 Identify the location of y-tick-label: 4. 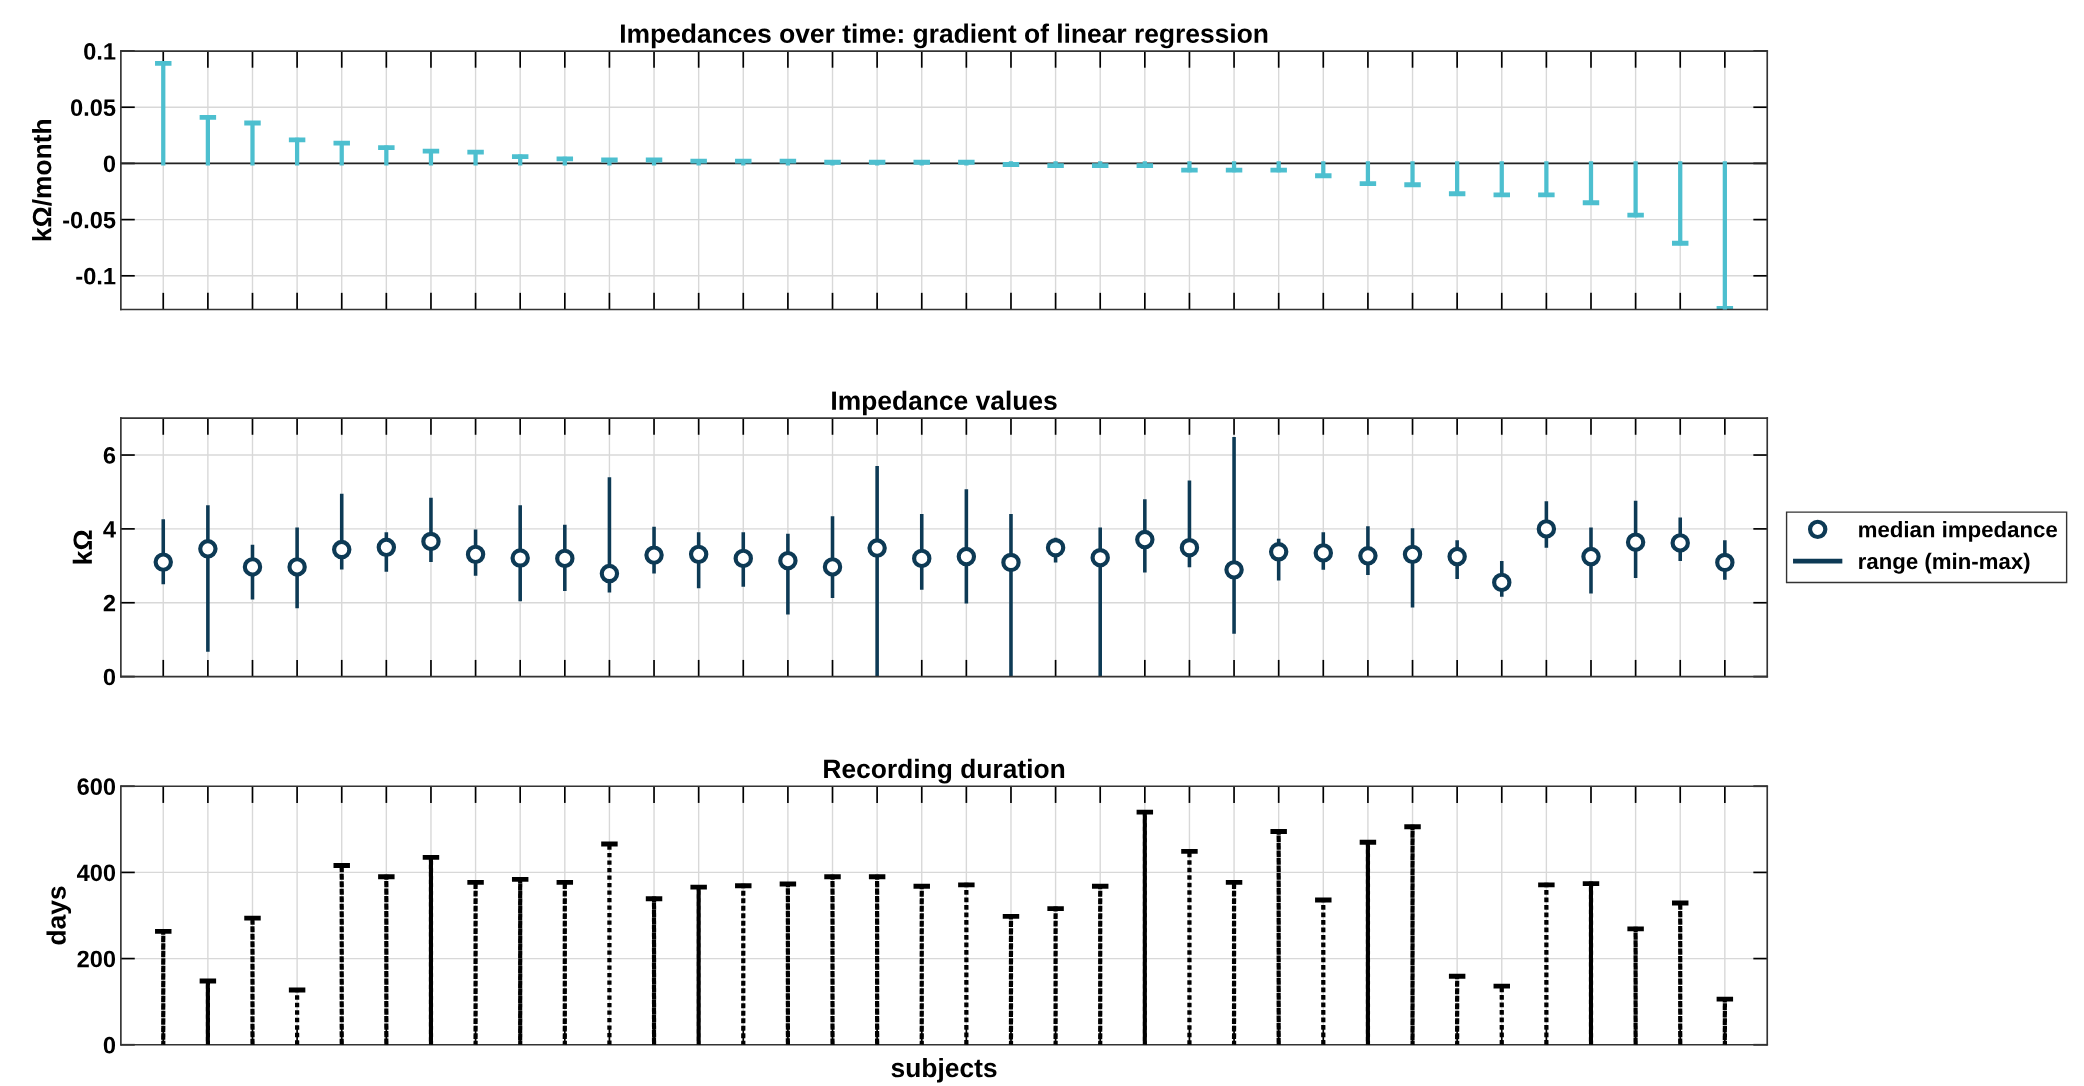
(109, 529).